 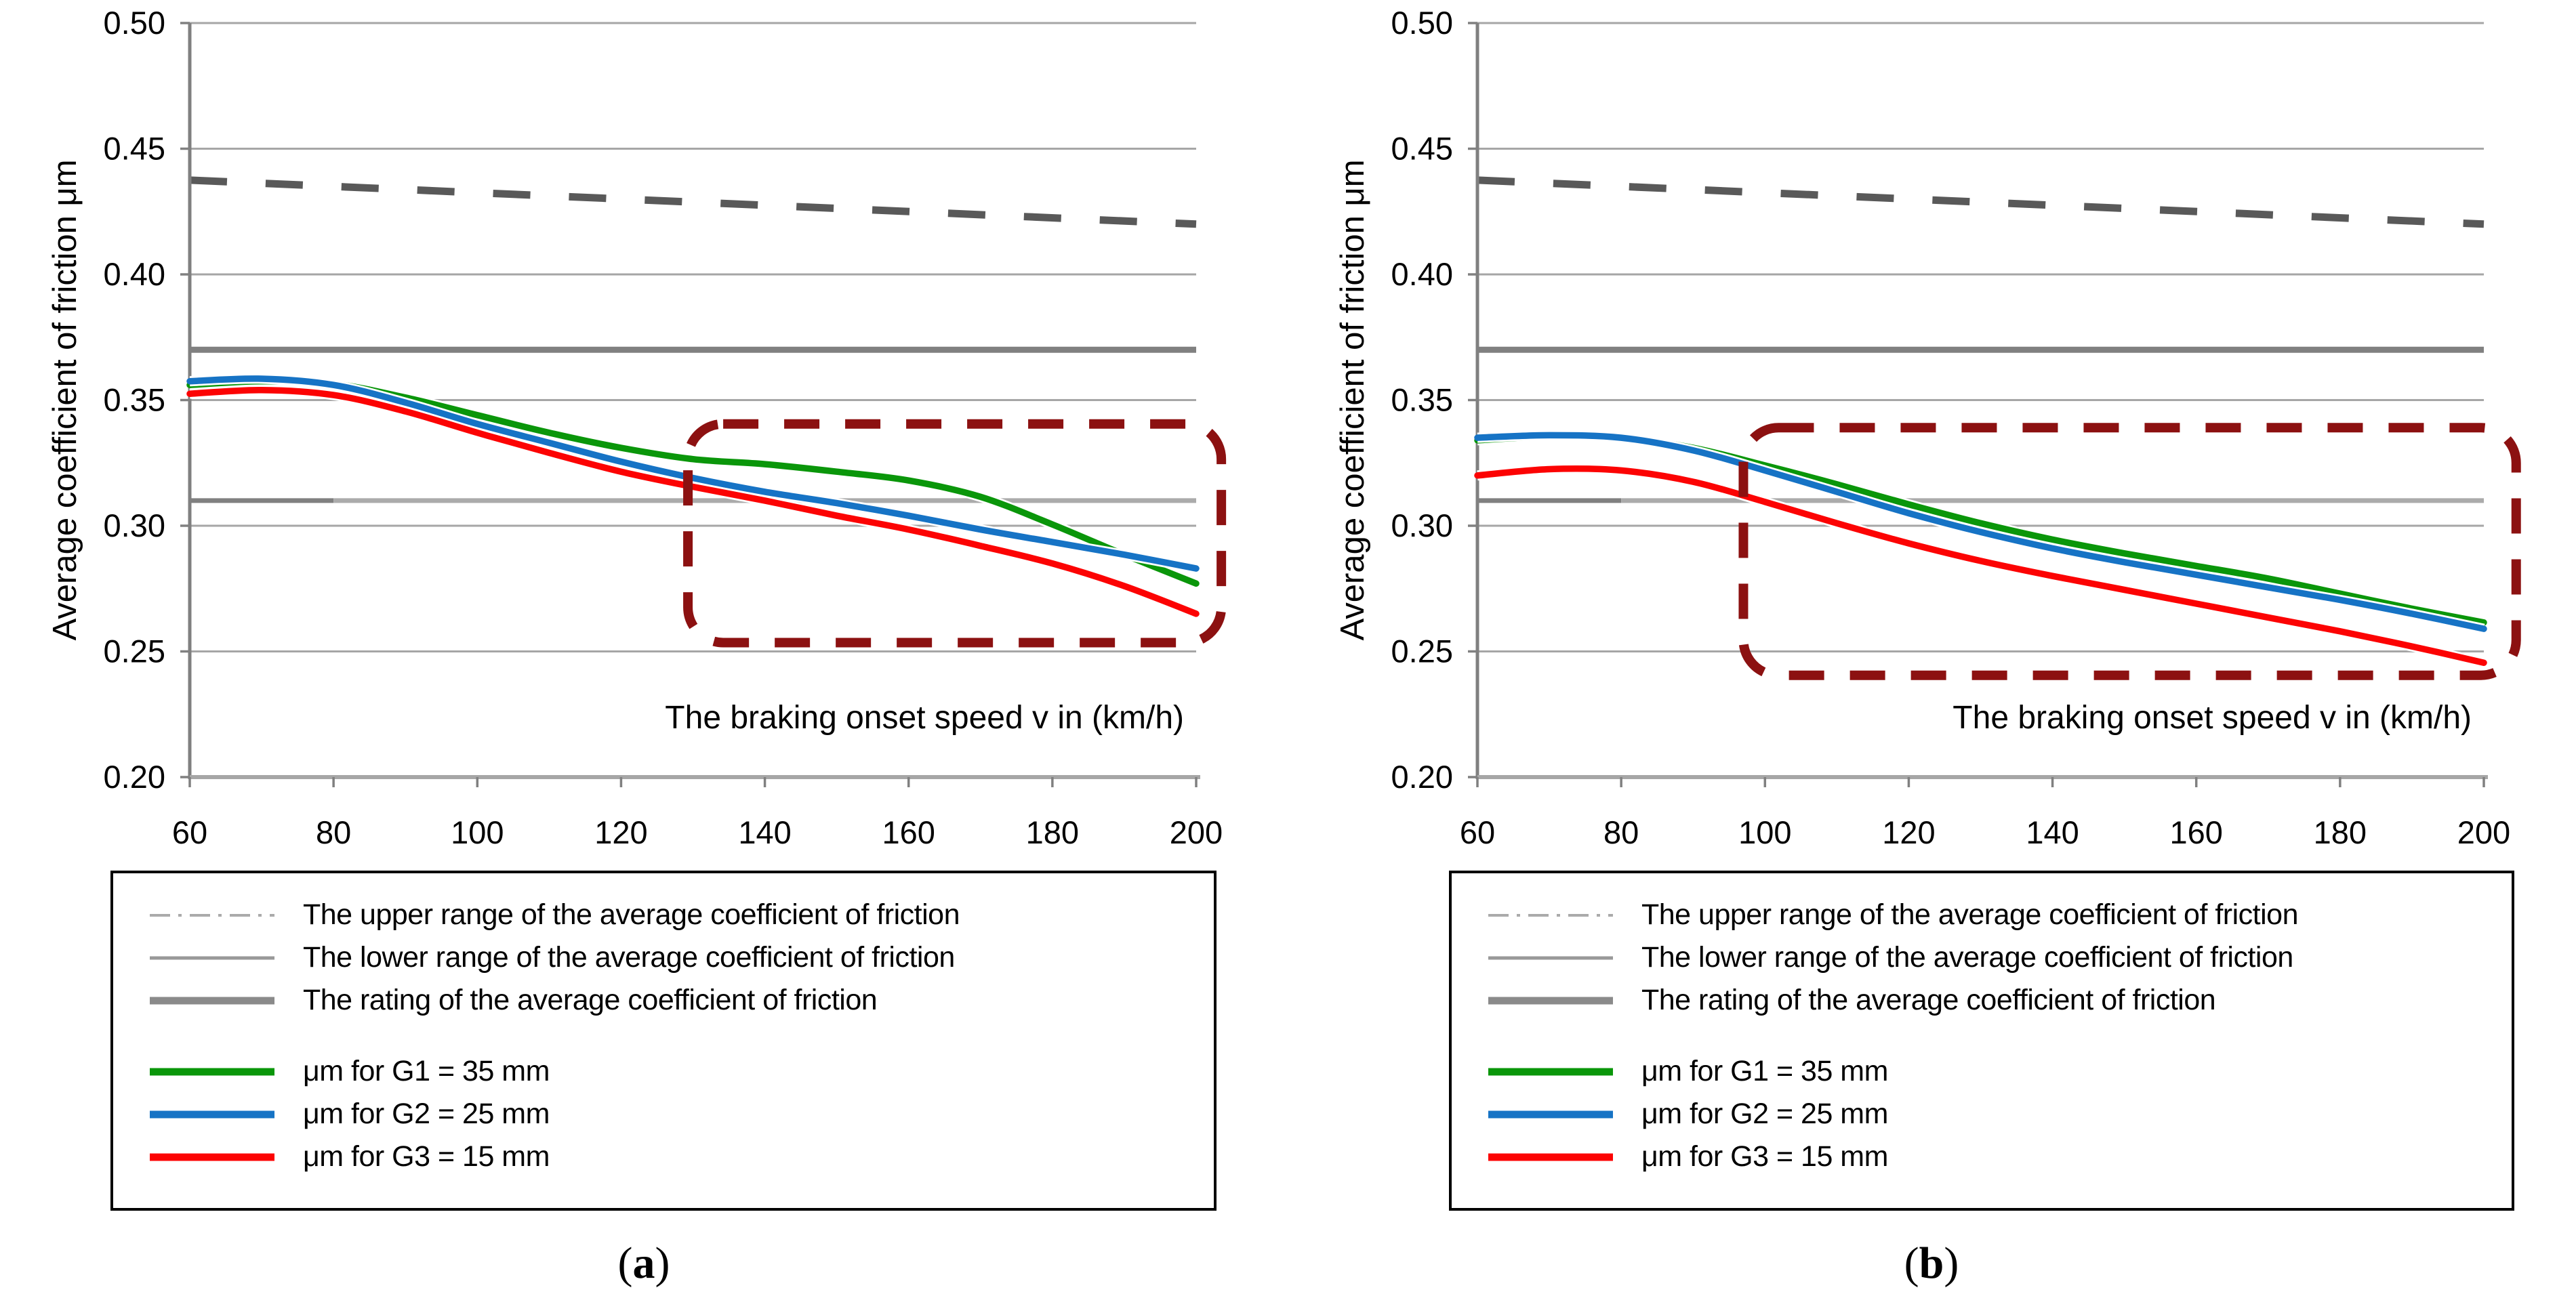 I want to click on caption-b: (b), so click(x=1931, y=1263).